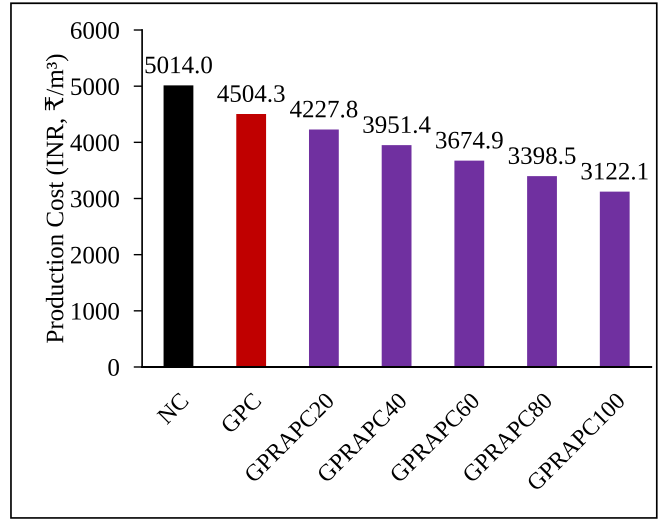 This screenshot has width=661, height=521. What do you see at coordinates (469, 140) in the screenshot?
I see `data-label: 3674.9` at bounding box center [469, 140].